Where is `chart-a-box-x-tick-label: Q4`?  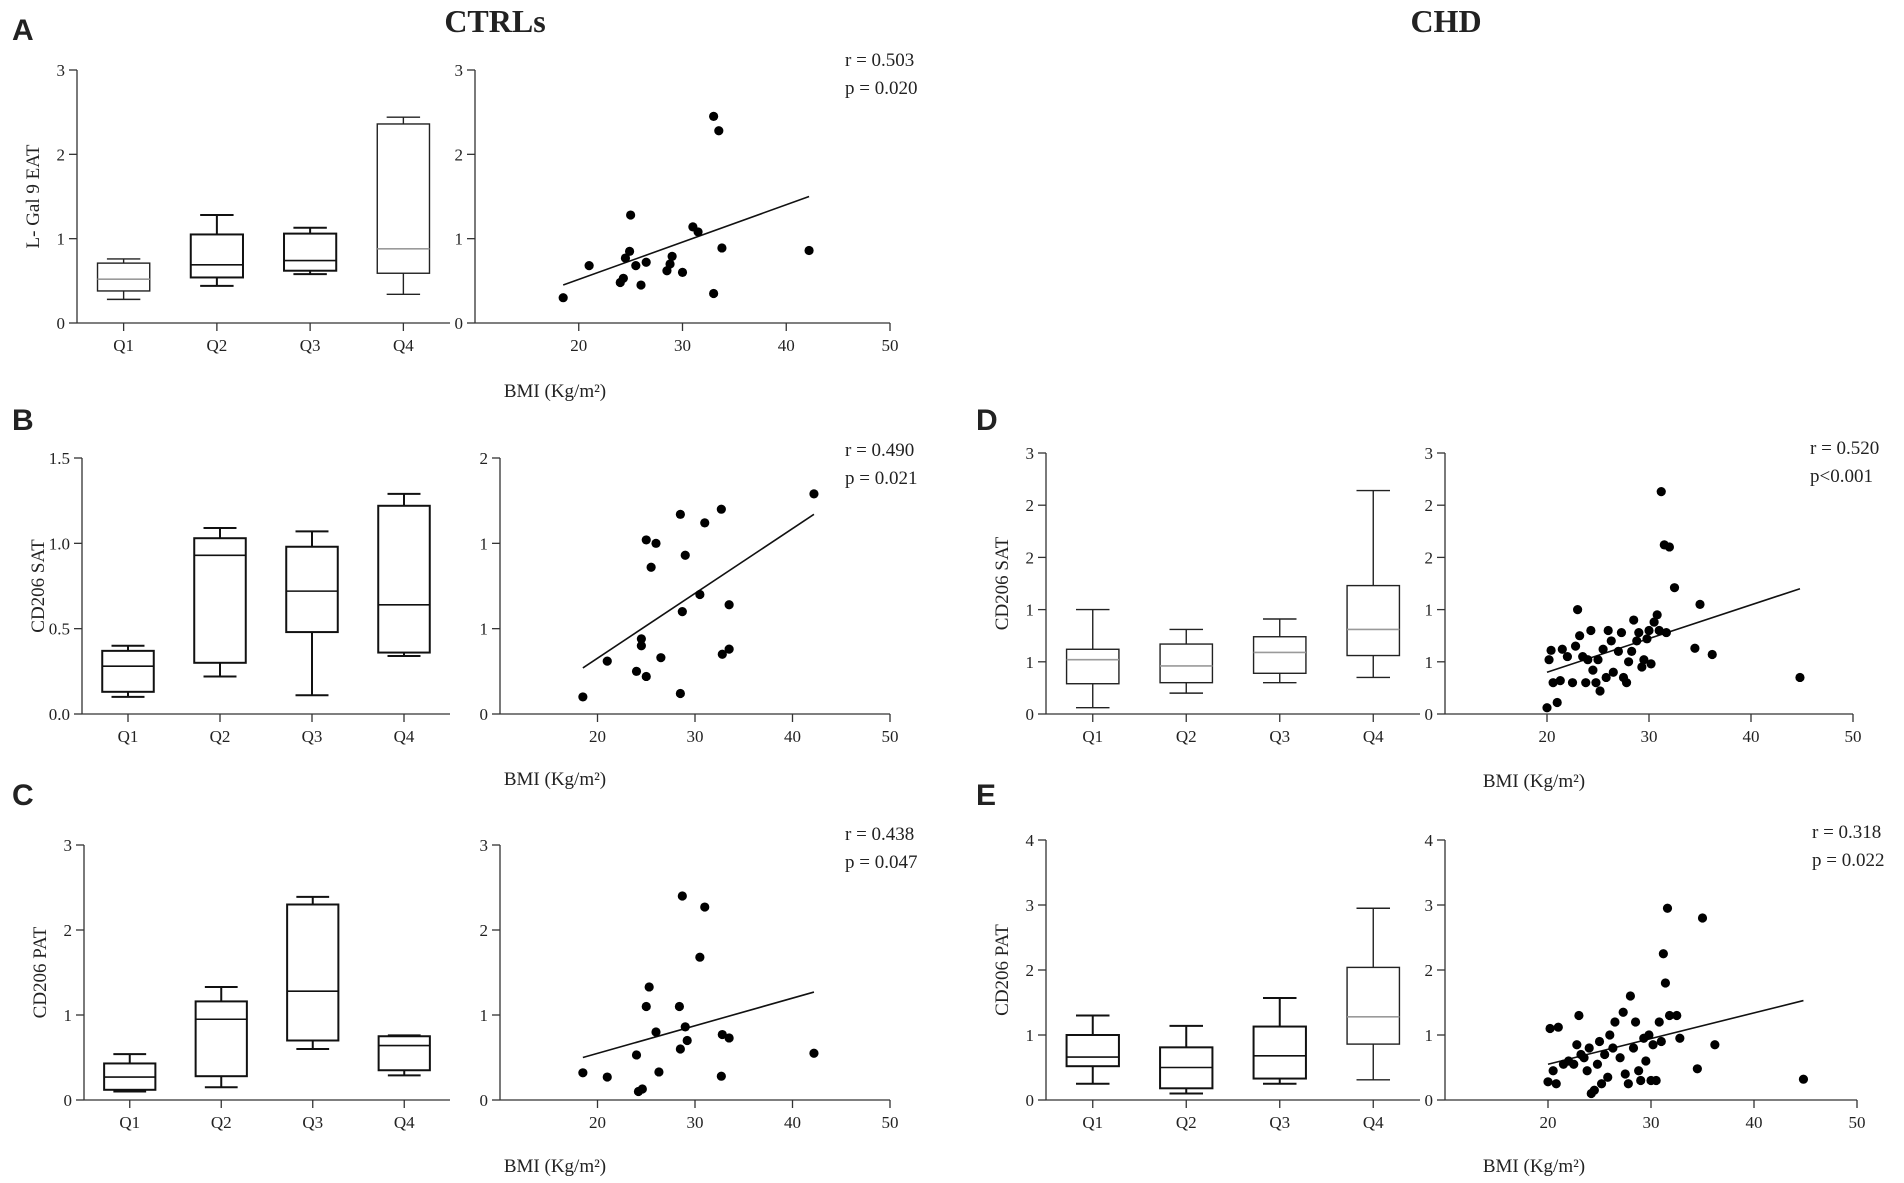
chart-a-box-x-tick-label: Q4 is located at coordinates (403, 345).